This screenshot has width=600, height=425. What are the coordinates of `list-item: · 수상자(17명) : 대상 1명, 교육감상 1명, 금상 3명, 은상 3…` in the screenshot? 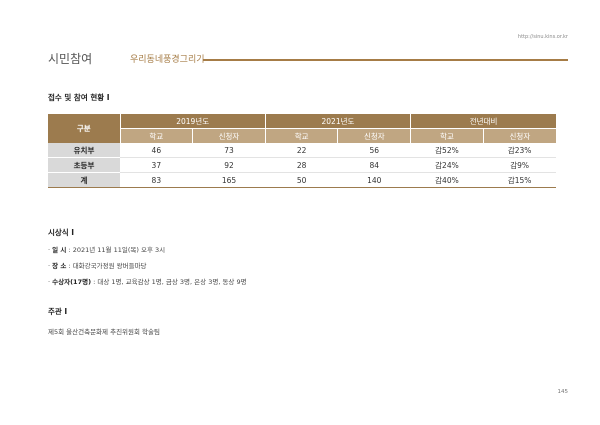 It's located at (147, 282).